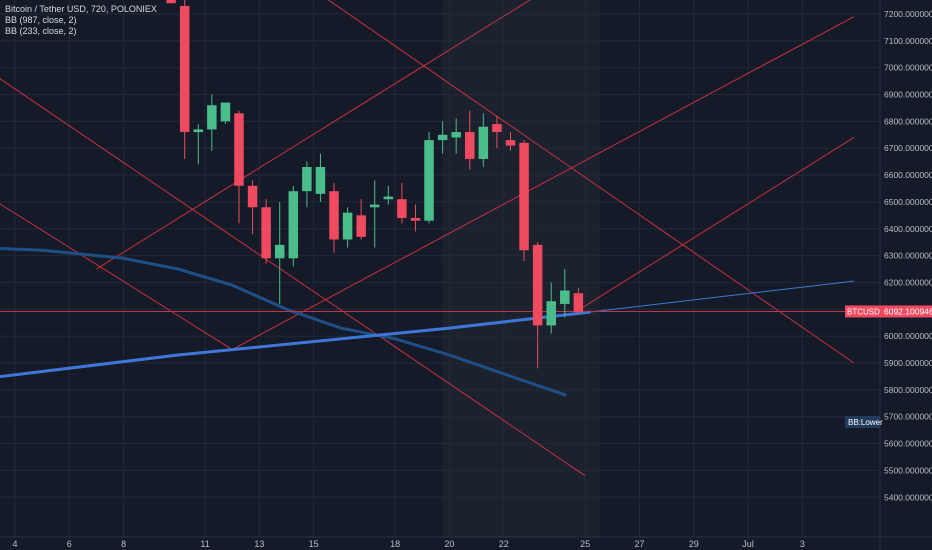 This screenshot has width=932, height=550. What do you see at coordinates (41, 20) in the screenshot?
I see `indicator-bb-987: BB (987, close, 2)` at bounding box center [41, 20].